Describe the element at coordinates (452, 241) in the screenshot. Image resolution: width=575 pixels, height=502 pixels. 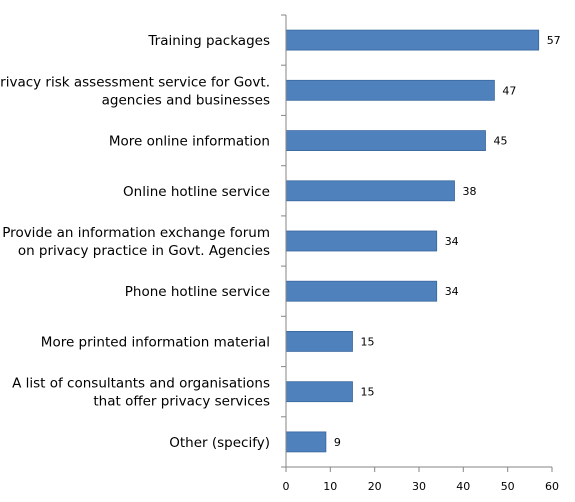
I see `data-label-5: 34` at that location.